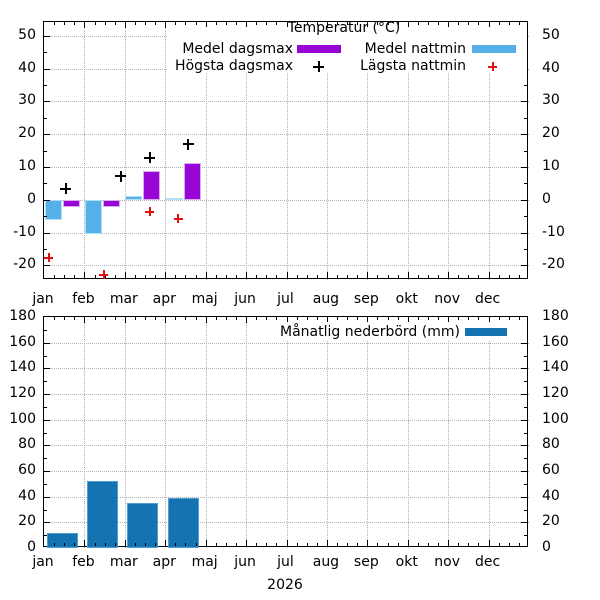 Image resolution: width=600 pixels, height=600 pixels. I want to click on month-label: apr, so click(164, 562).